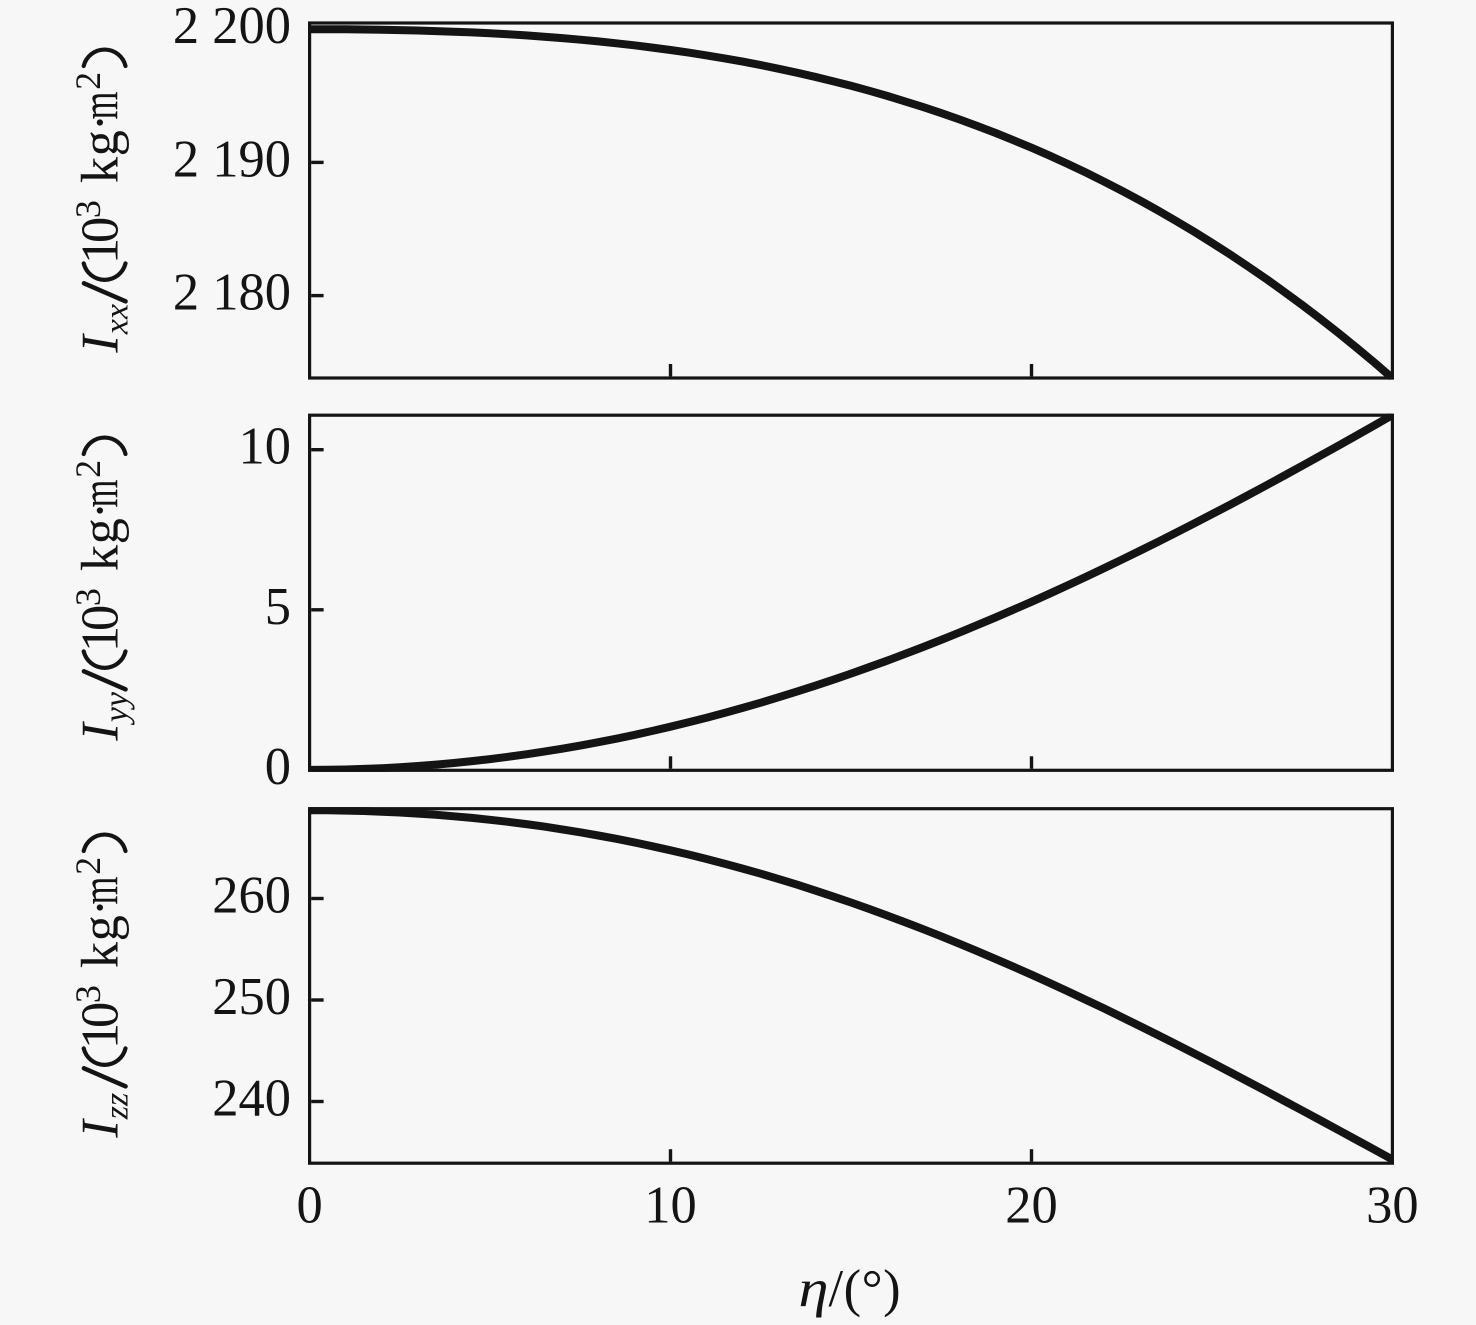  I want to click on svg-text: 2 200, so click(232, 27).